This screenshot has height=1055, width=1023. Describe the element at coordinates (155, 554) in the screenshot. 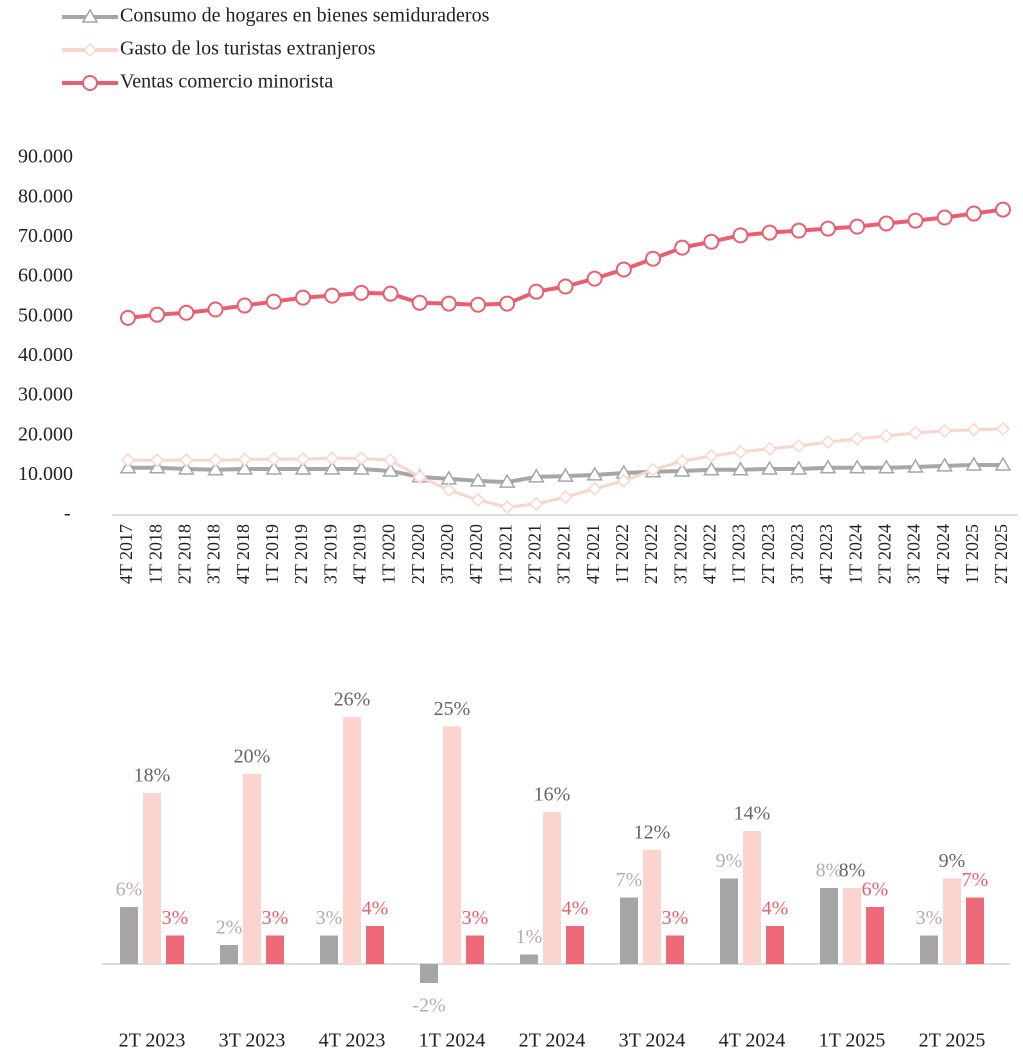

I see `x-tick-label: 1T 2018` at that location.